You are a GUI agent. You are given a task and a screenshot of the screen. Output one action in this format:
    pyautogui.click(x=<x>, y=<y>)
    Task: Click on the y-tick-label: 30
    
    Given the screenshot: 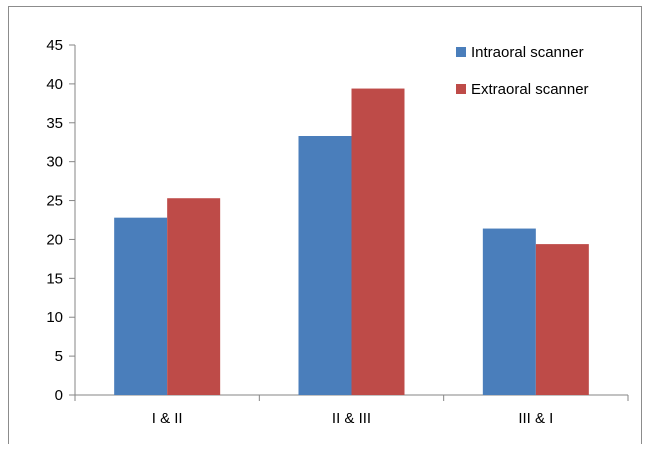 What is the action you would take?
    pyautogui.click(x=54, y=162)
    